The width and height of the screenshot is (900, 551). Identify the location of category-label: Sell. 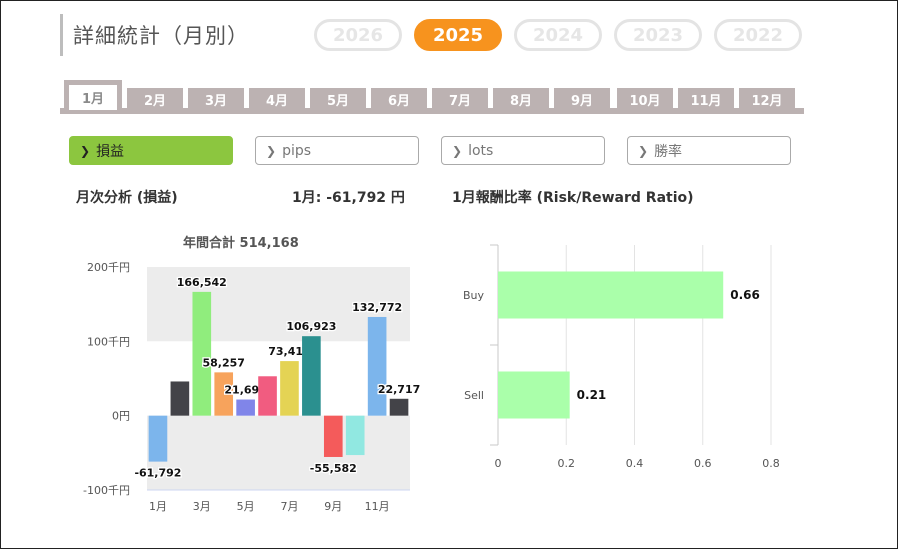
(474, 395).